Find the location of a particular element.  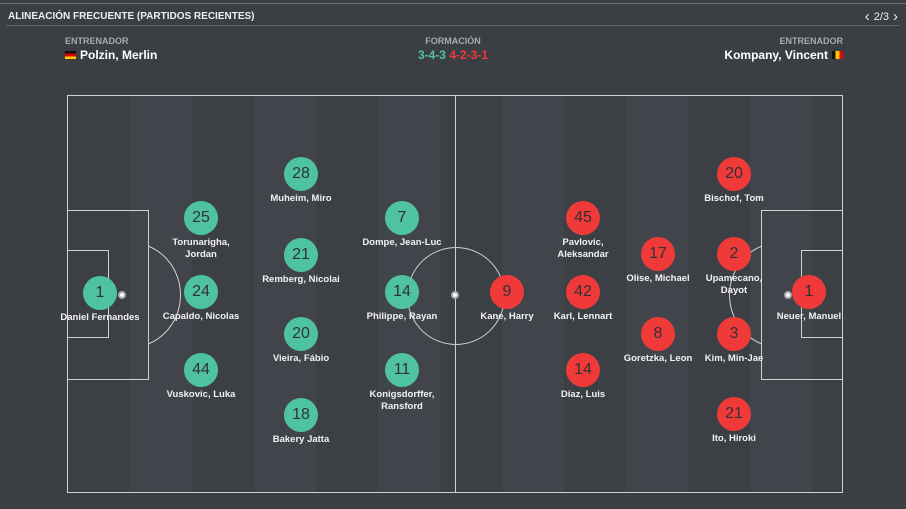

home-player: 25 Torunarigha, Jordan is located at coordinates (201, 231).